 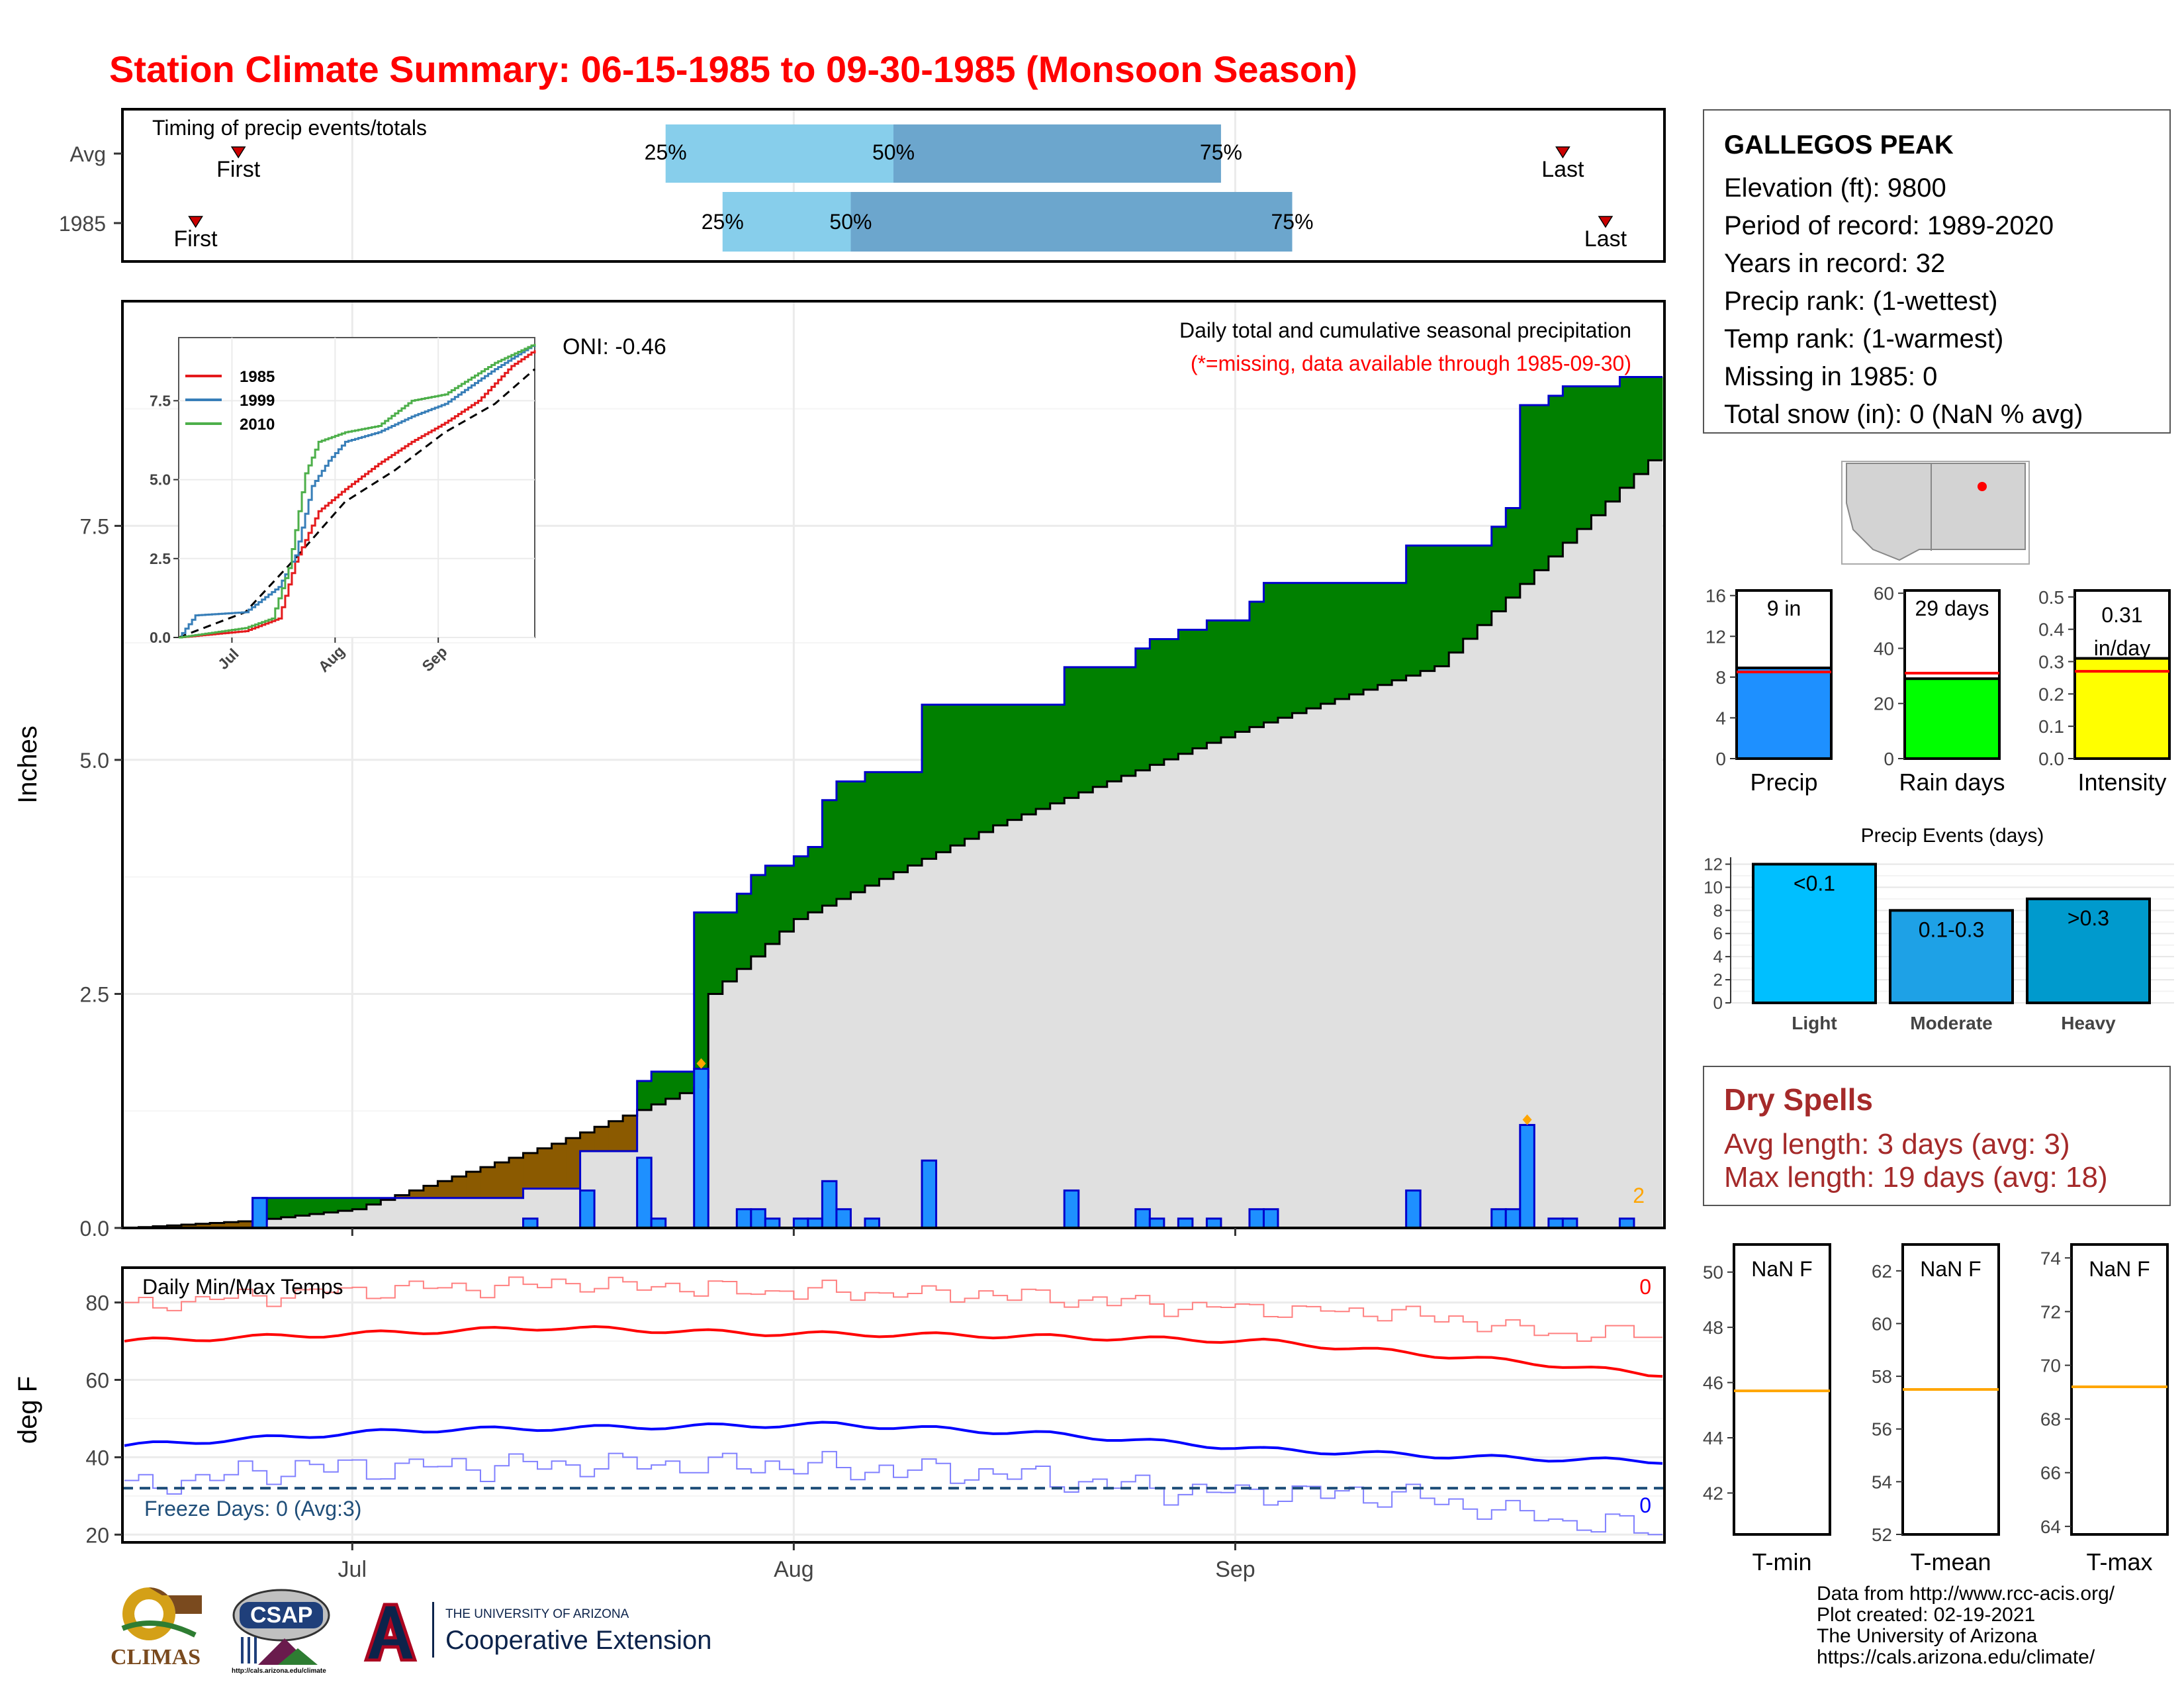 I want to click on event-bar-value: <0.1, so click(x=1814, y=883).